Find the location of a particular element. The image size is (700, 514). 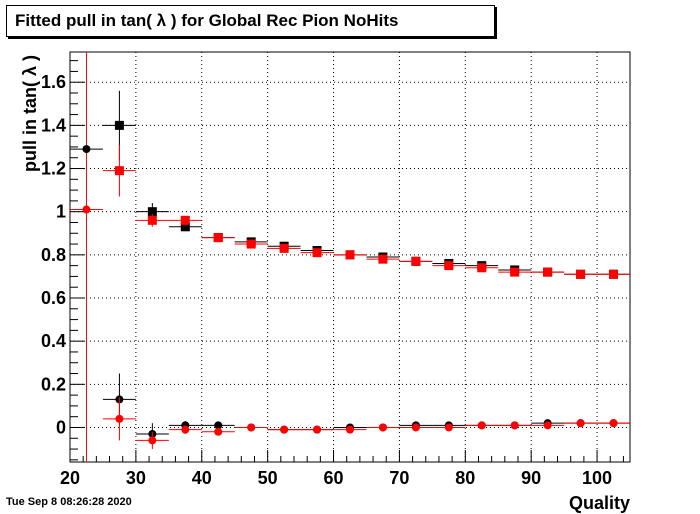

x-tick-label: 70 is located at coordinates (399, 478).